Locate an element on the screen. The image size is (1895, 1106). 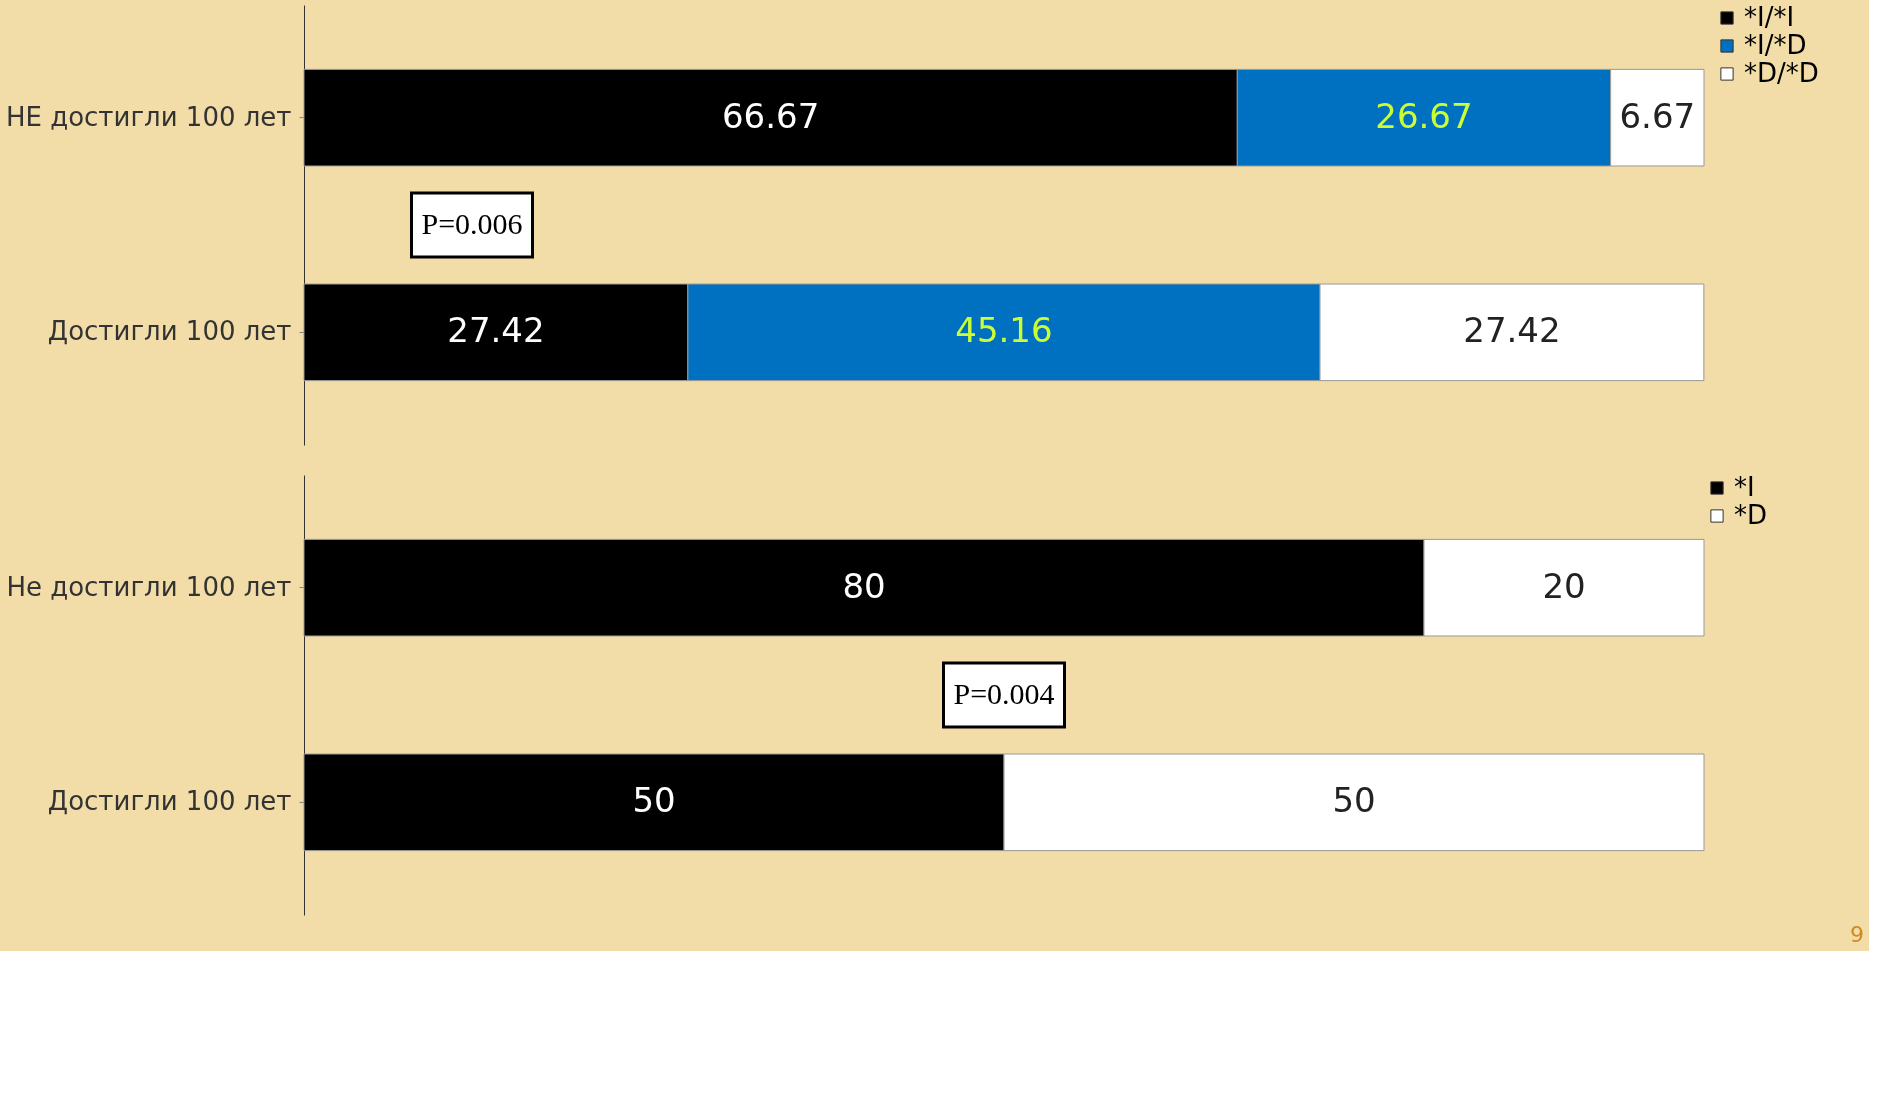
text: 9 is located at coordinates (1857, 934).